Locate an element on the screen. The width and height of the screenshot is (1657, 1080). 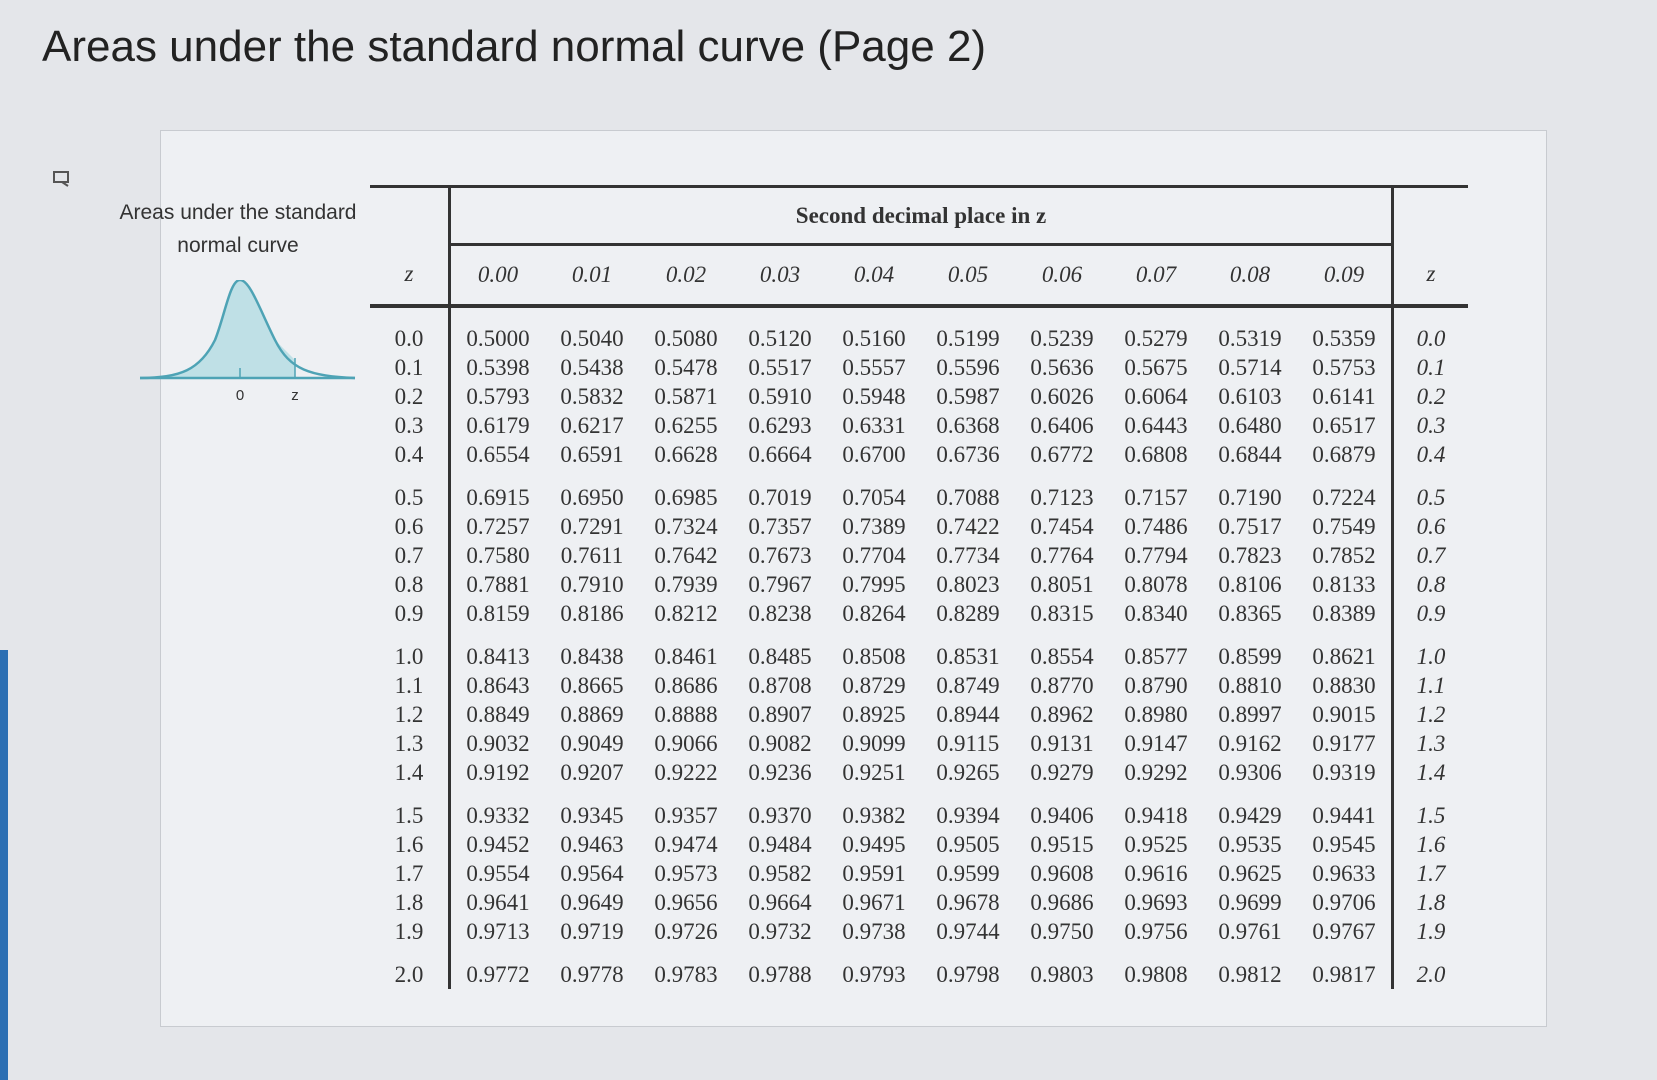
z-value: 0.2 is located at coordinates (410, 396).